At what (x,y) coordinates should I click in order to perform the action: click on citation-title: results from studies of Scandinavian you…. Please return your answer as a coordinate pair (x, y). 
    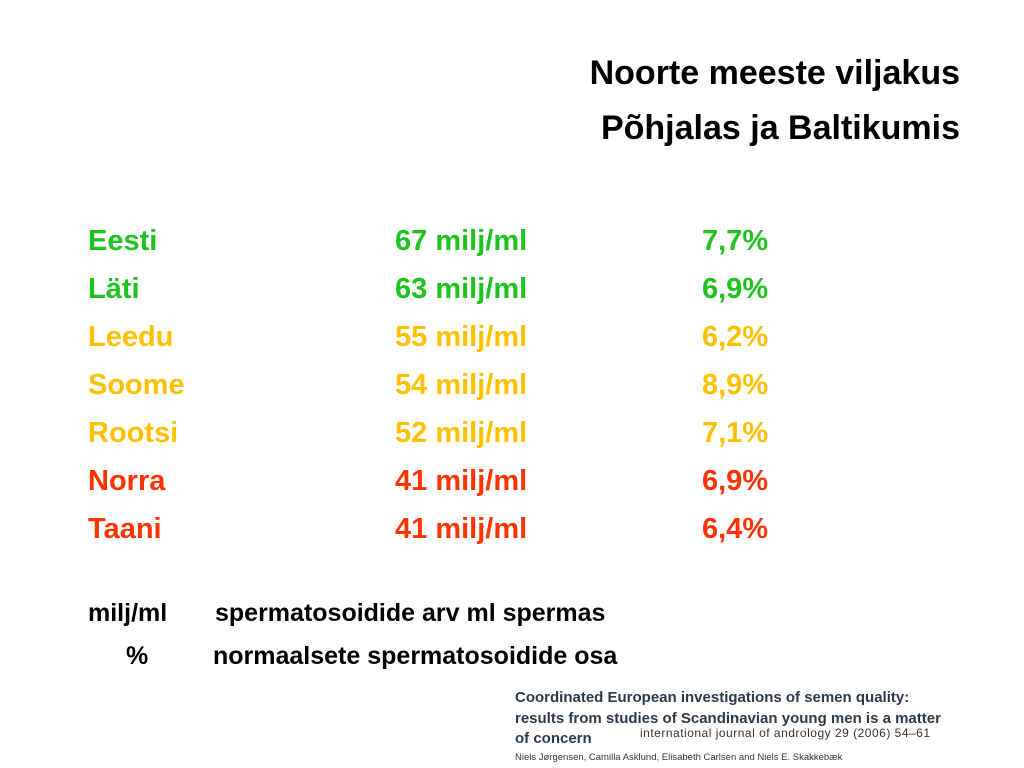
    Looking at the image, I should click on (728, 718).